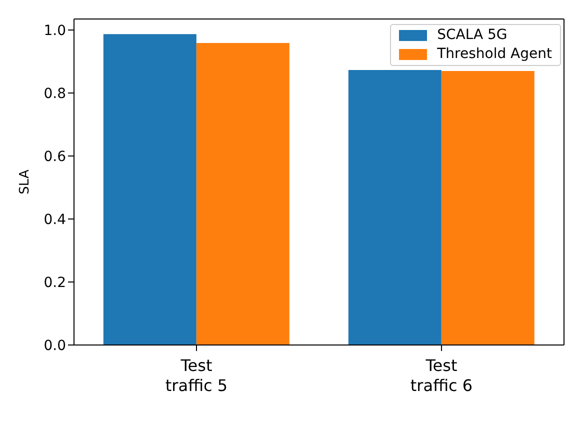 This screenshot has width=573, height=435. I want to click on x-tick-label: Test traffic 6, so click(441, 375).